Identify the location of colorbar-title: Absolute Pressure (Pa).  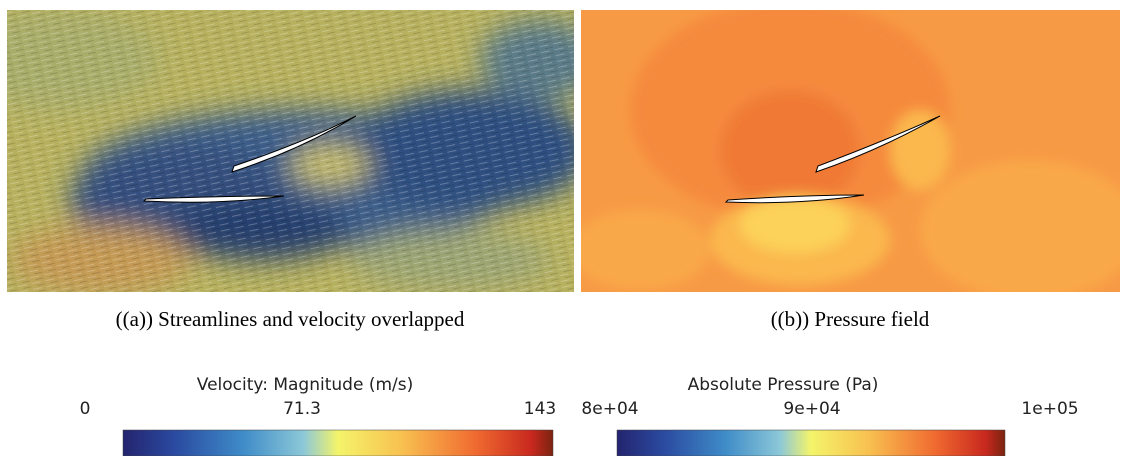
(783, 385).